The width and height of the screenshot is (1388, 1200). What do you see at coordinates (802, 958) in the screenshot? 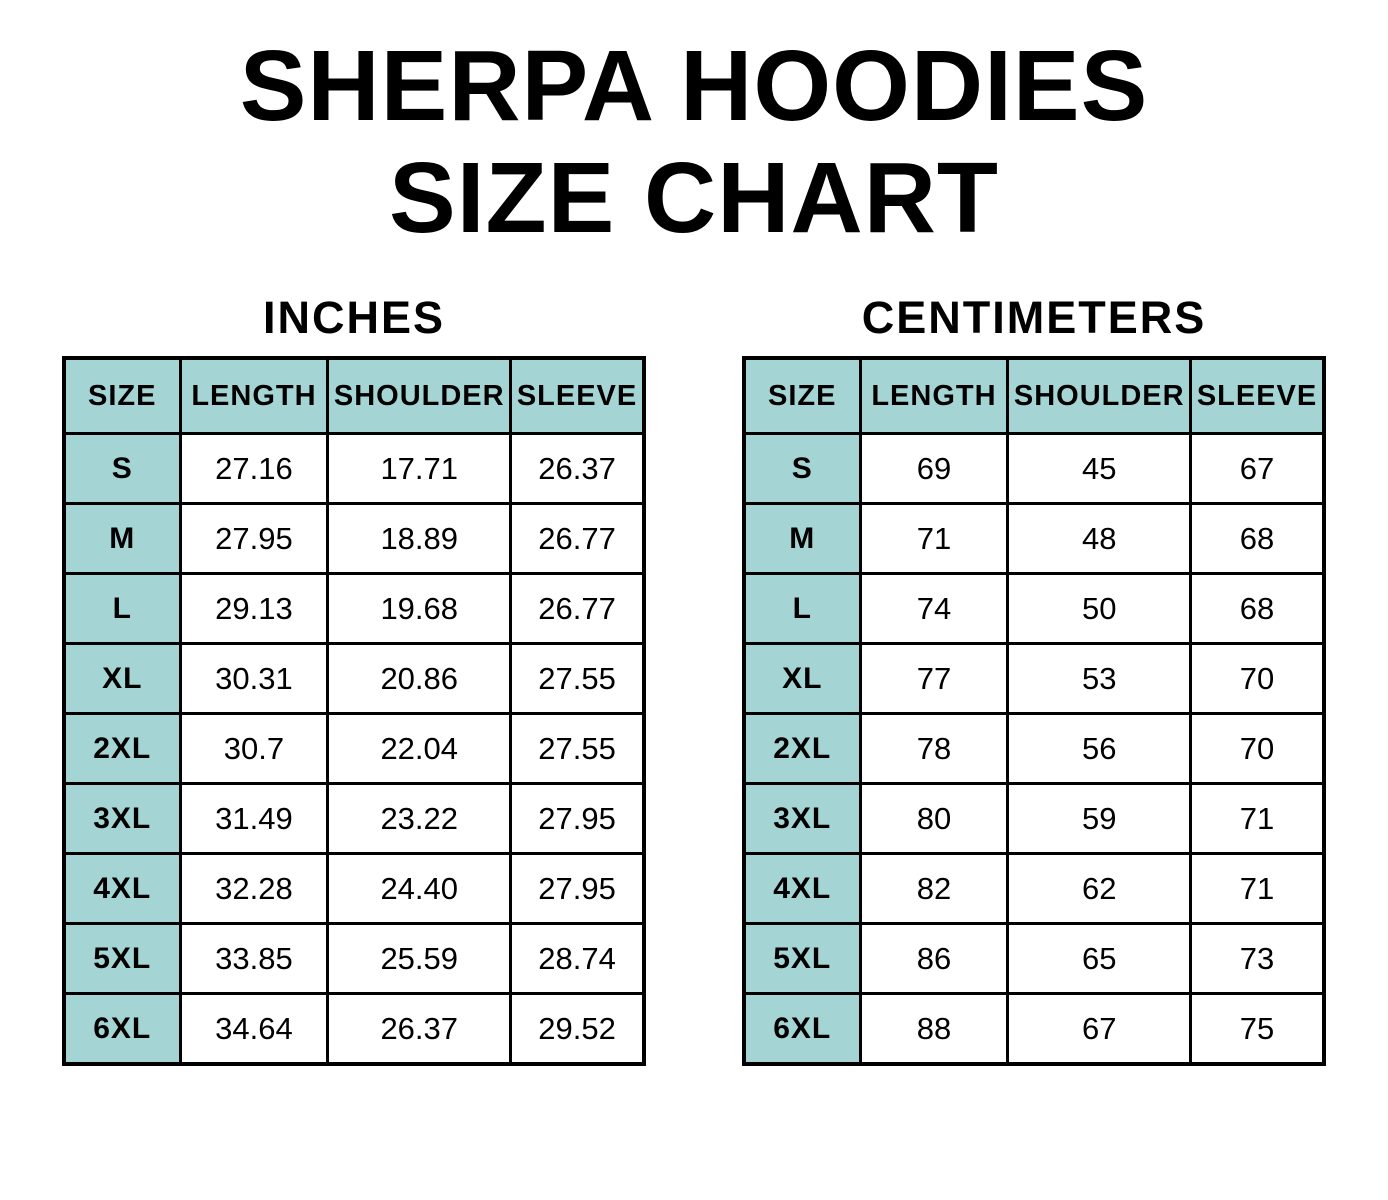
I see `size-cell: 5XL` at bounding box center [802, 958].